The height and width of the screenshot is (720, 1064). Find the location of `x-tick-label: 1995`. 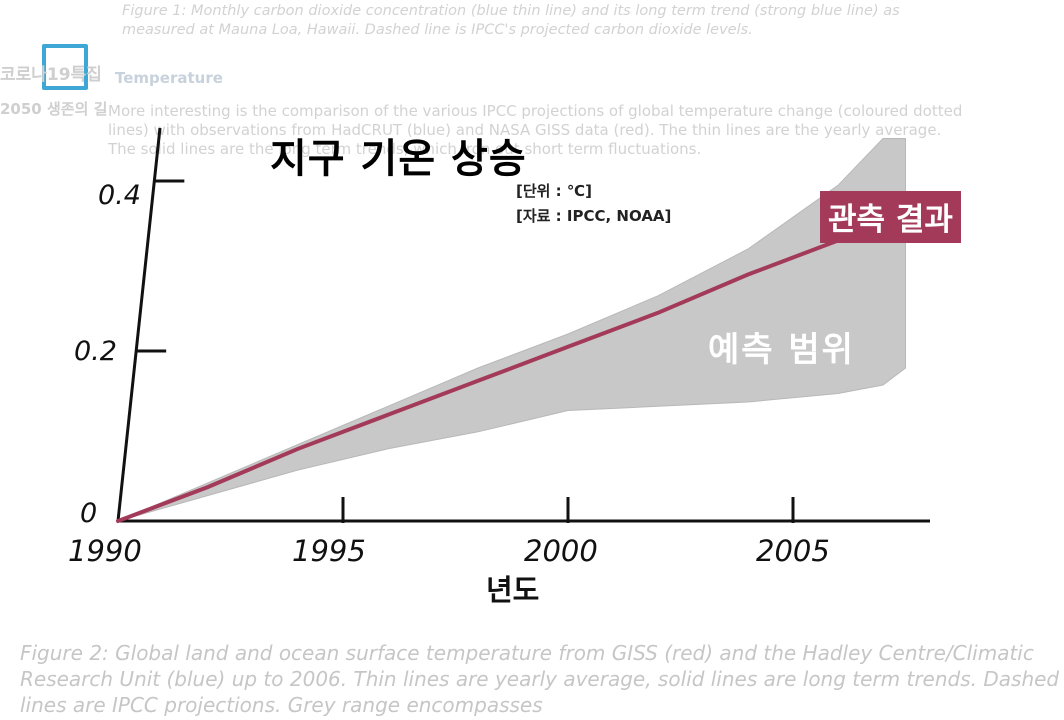

x-tick-label: 1995 is located at coordinates (329, 551).